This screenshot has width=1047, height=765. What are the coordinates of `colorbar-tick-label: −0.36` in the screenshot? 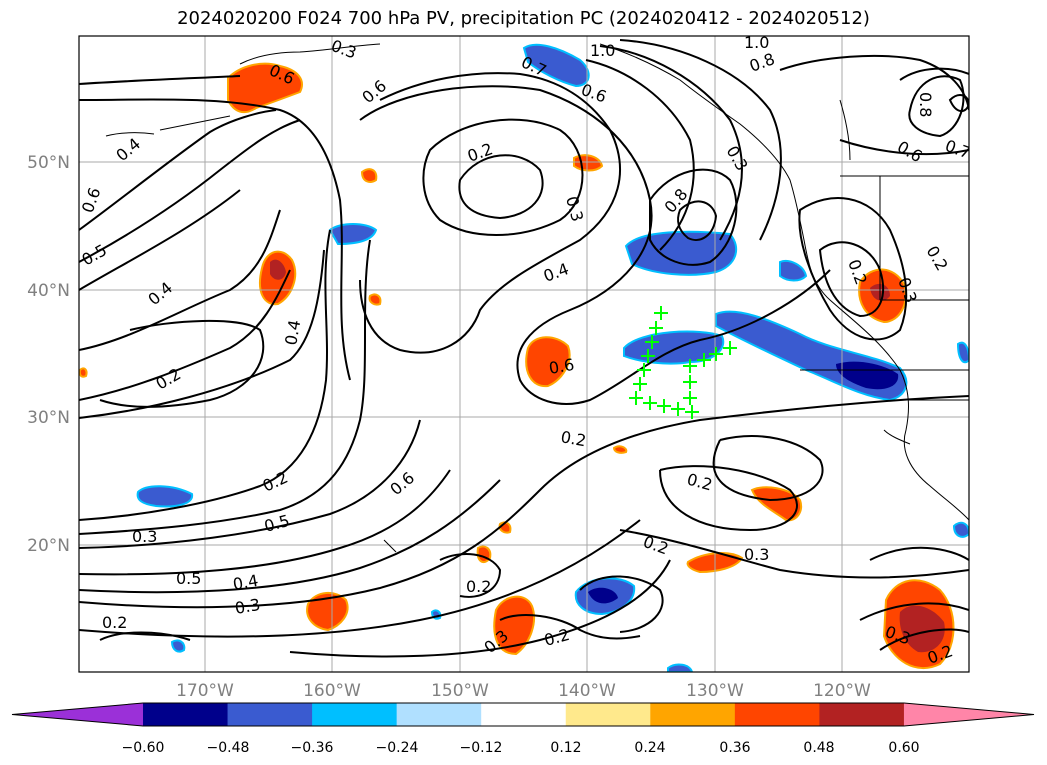 It's located at (312, 748).